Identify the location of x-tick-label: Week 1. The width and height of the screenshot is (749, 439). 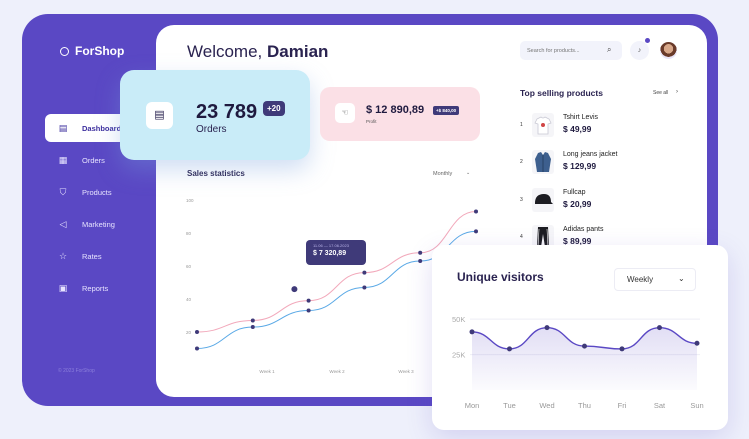
(267, 371).